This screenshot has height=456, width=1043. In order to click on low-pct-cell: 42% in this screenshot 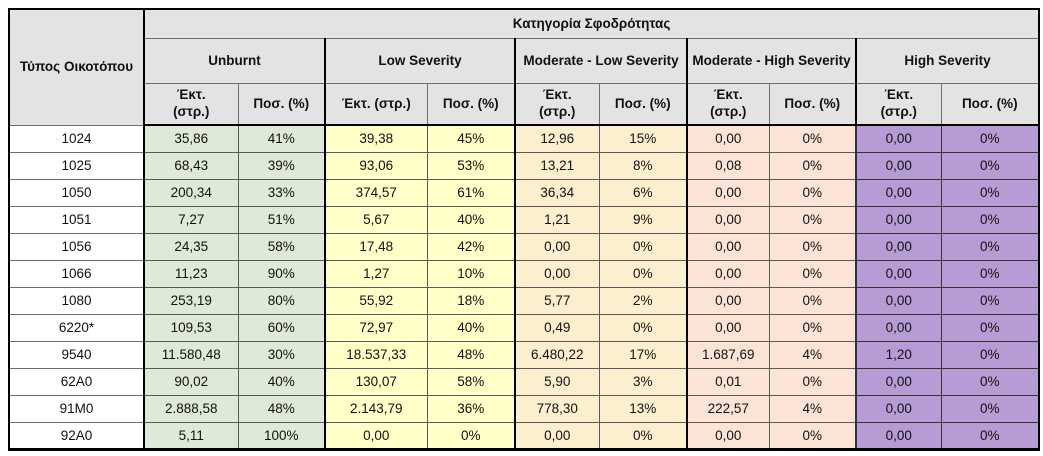, I will do `click(471, 246)`.